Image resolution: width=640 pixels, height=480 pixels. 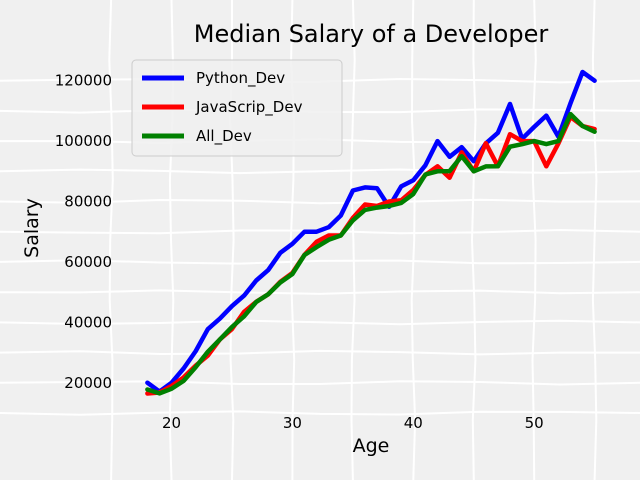 What do you see at coordinates (88, 202) in the screenshot?
I see `y-tick-label: 80000` at bounding box center [88, 202].